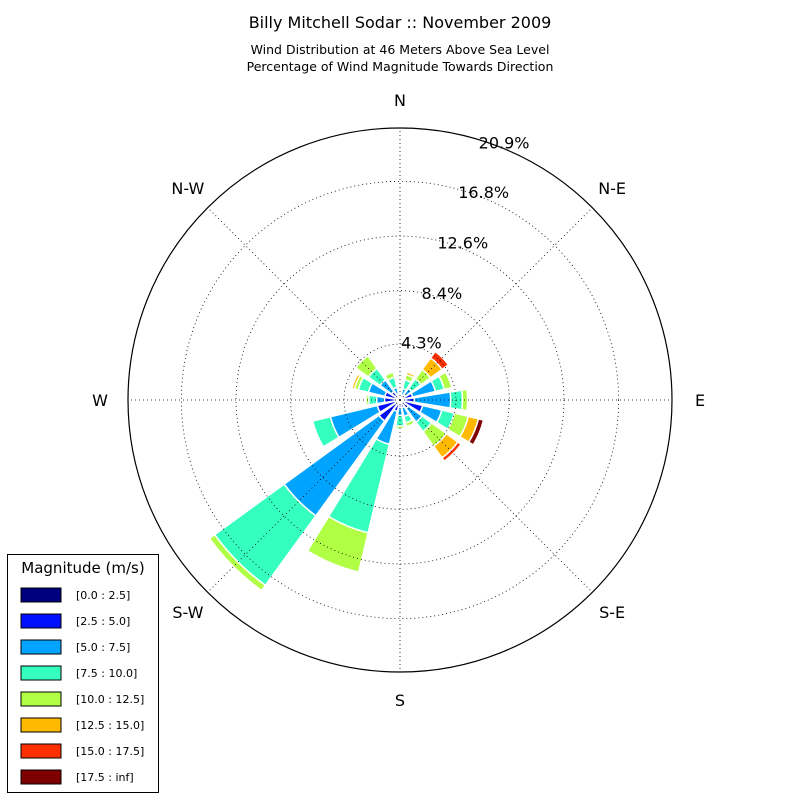 The height and width of the screenshot is (800, 800). What do you see at coordinates (442, 293) in the screenshot?
I see `radial-tick-label: 8.4%` at bounding box center [442, 293].